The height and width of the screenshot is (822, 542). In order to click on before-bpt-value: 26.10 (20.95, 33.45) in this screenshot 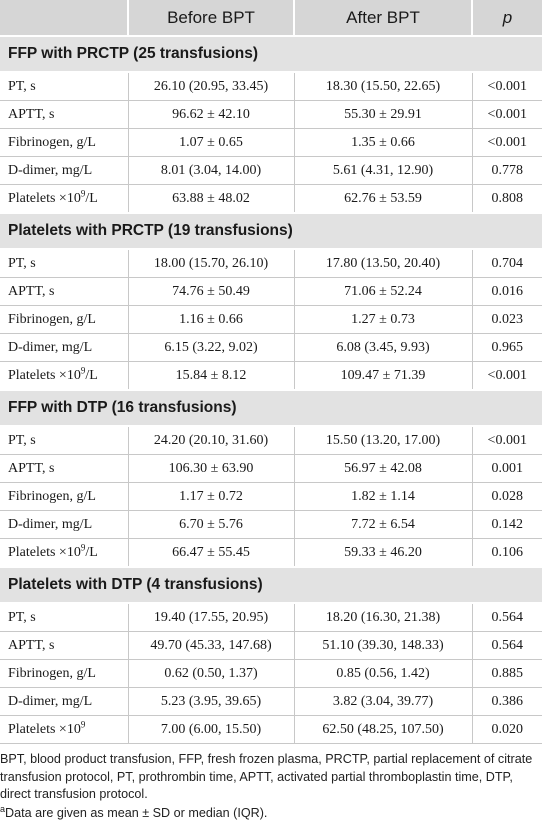, I will do `click(211, 86)`.